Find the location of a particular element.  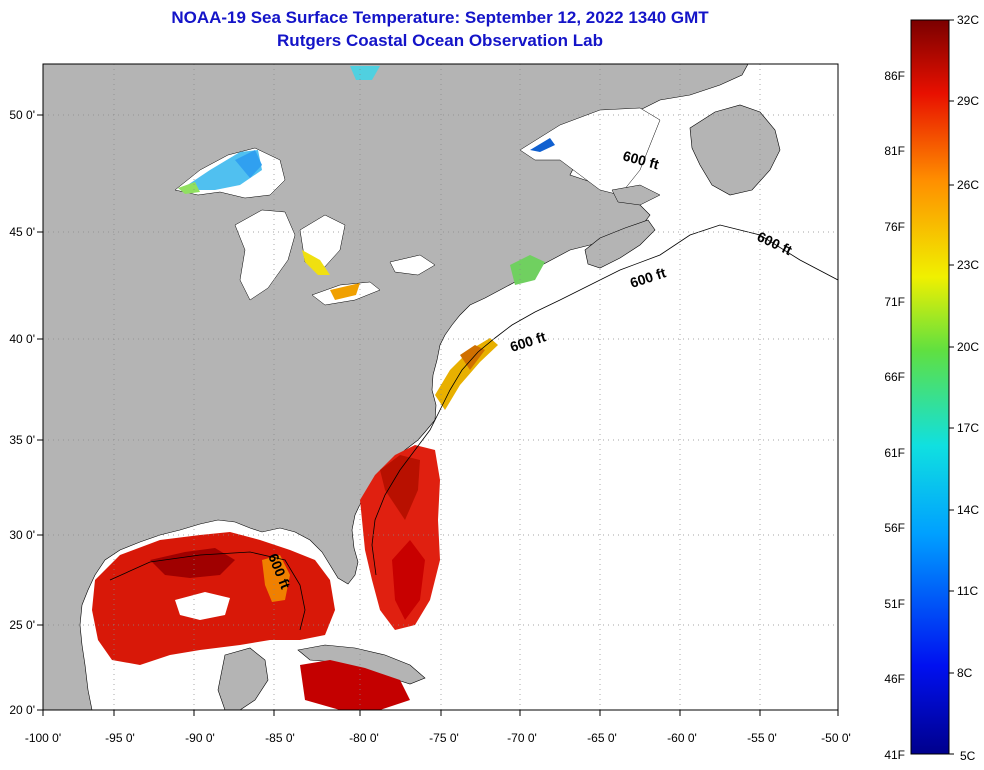

lon-label-70: -70 0' is located at coordinates (522, 738).